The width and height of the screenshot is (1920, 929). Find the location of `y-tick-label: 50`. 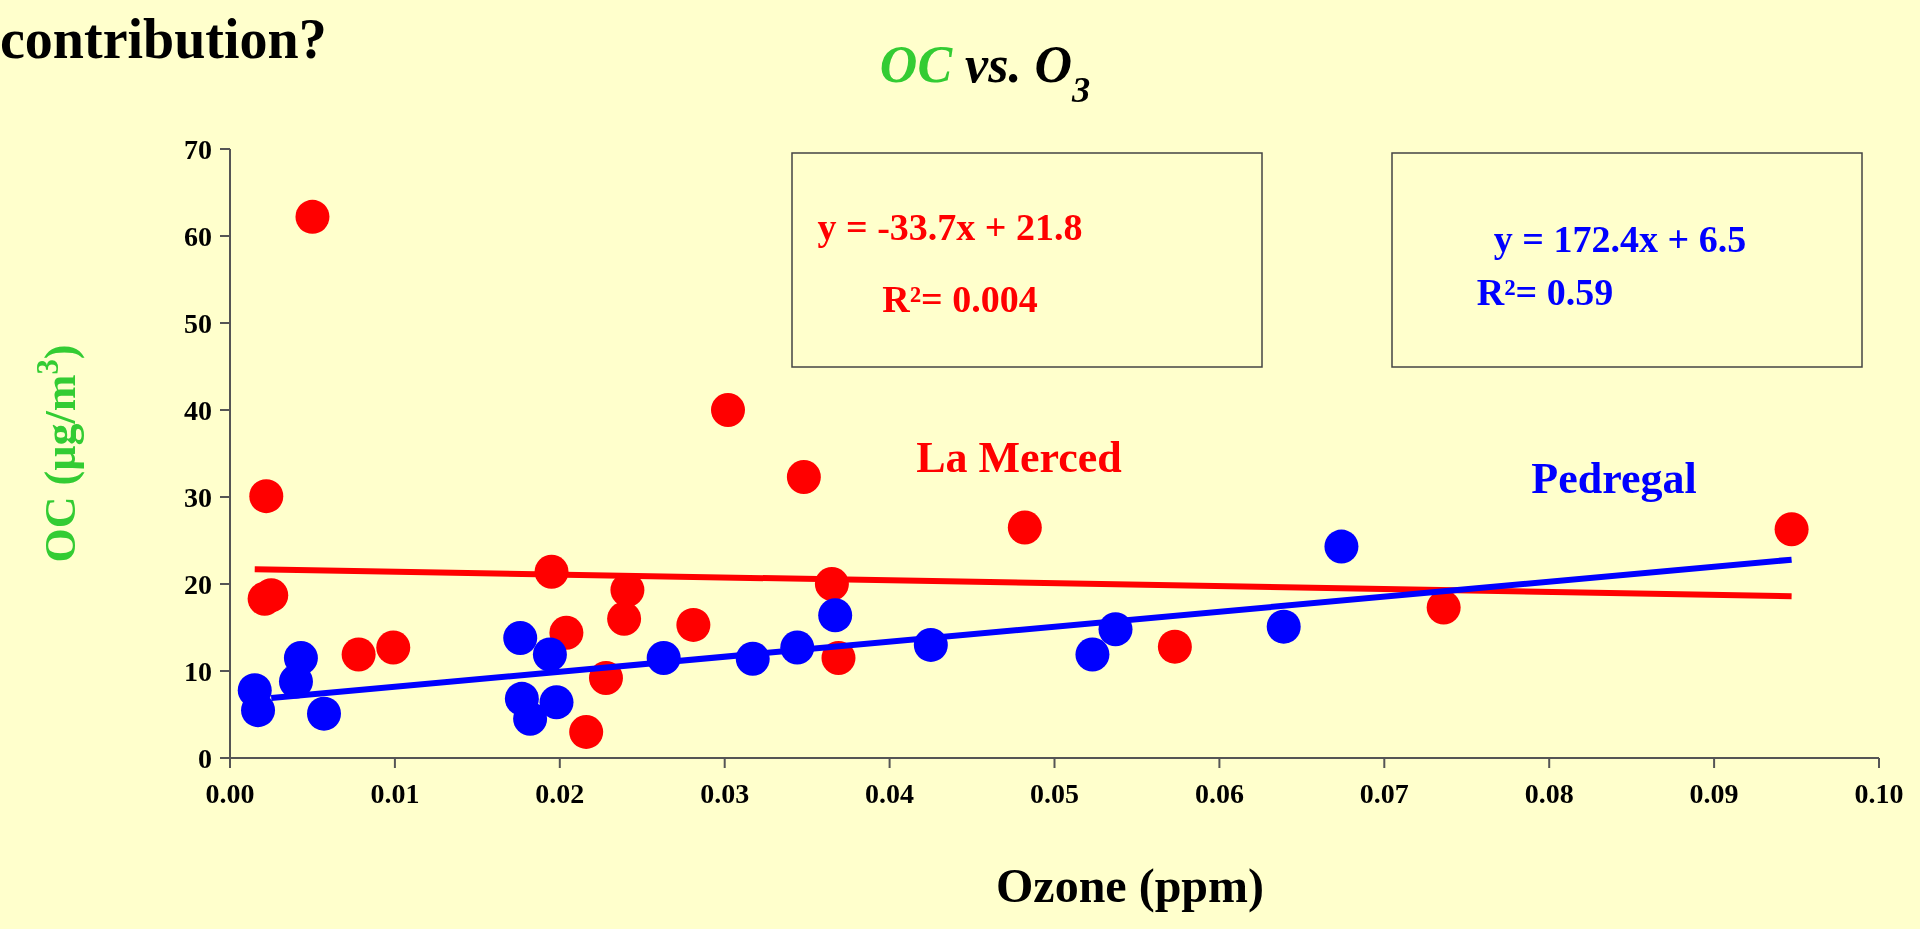

y-tick-label: 50 is located at coordinates (198, 323).